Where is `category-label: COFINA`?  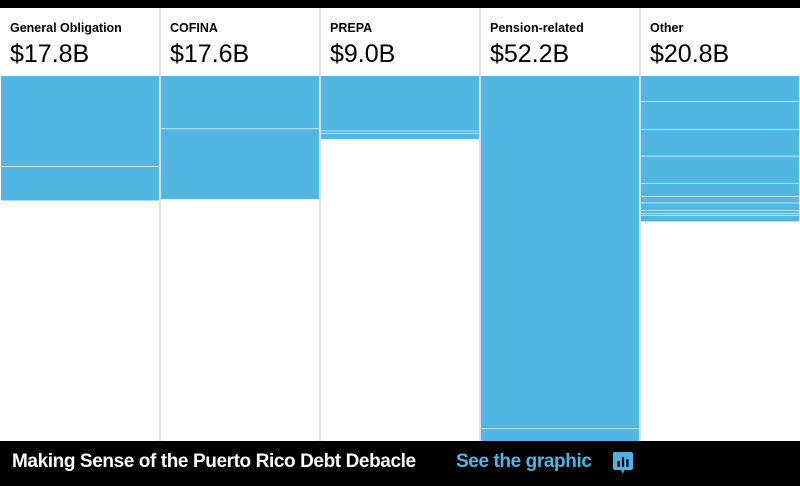
category-label: COFINA is located at coordinates (194, 28).